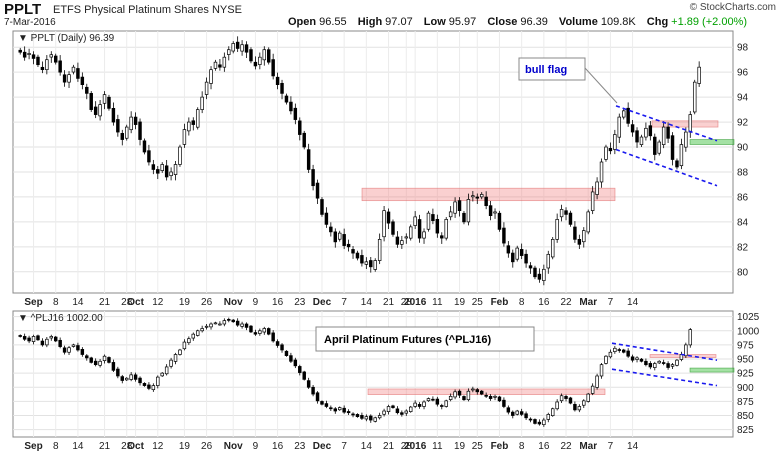 This screenshot has width=780, height=465. I want to click on x-tick-label: Feb, so click(500, 446).